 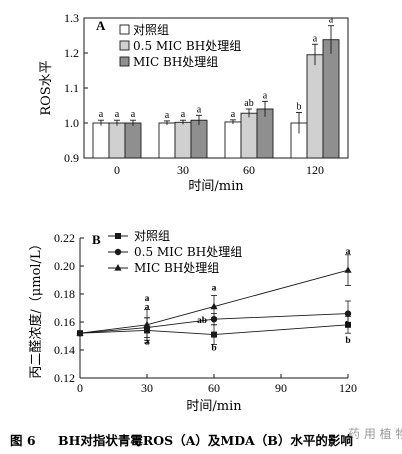 I want to click on panel-tag: A, so click(x=101, y=25).